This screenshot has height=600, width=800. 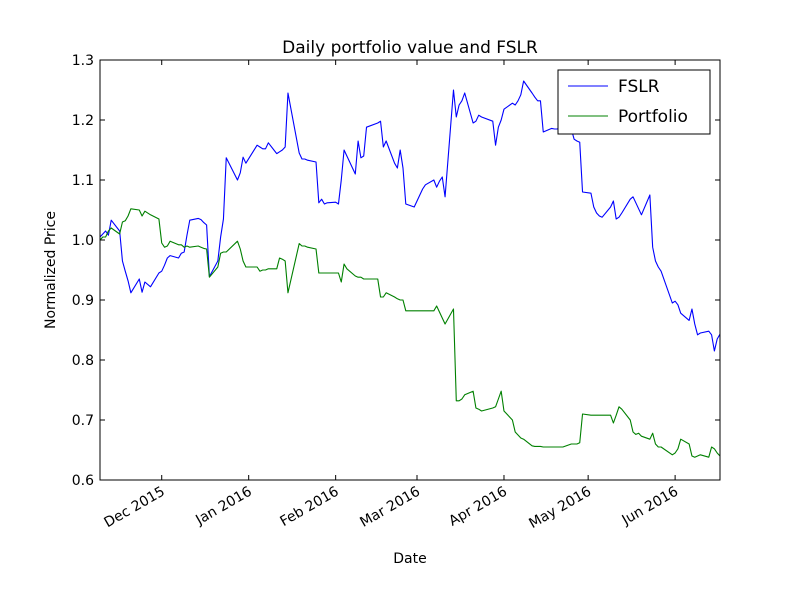 What do you see at coordinates (51, 270) in the screenshot?
I see `y-axis-label: Normalized Price` at bounding box center [51, 270].